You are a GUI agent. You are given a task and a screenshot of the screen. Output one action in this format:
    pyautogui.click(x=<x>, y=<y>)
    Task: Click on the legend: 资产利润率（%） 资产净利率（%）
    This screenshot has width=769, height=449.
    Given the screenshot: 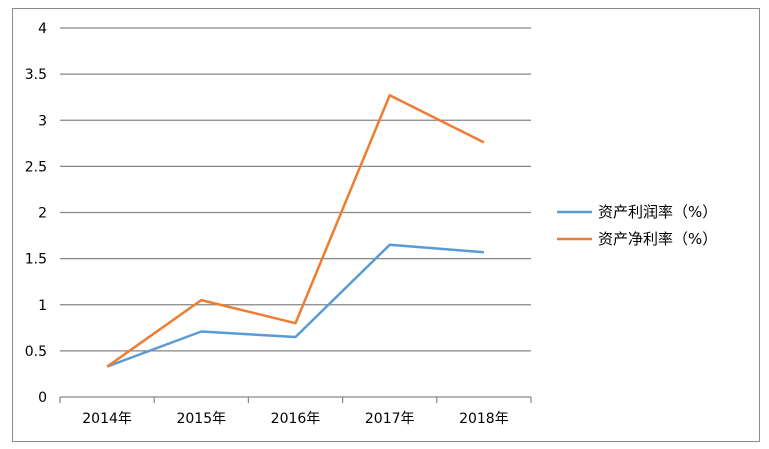 What is the action you would take?
    pyautogui.click(x=637, y=225)
    